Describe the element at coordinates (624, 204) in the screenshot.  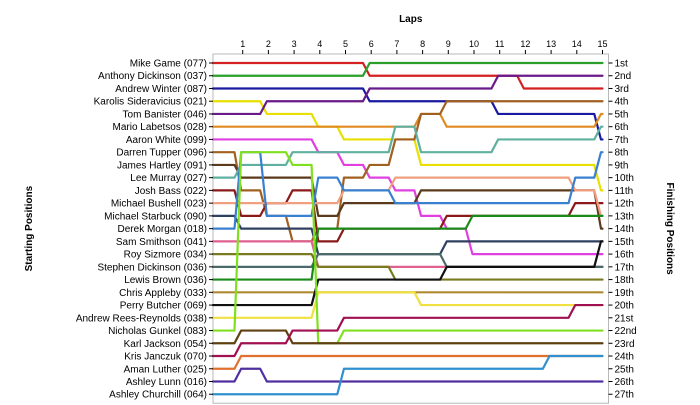
I see `finish-label: 12th` at that location.